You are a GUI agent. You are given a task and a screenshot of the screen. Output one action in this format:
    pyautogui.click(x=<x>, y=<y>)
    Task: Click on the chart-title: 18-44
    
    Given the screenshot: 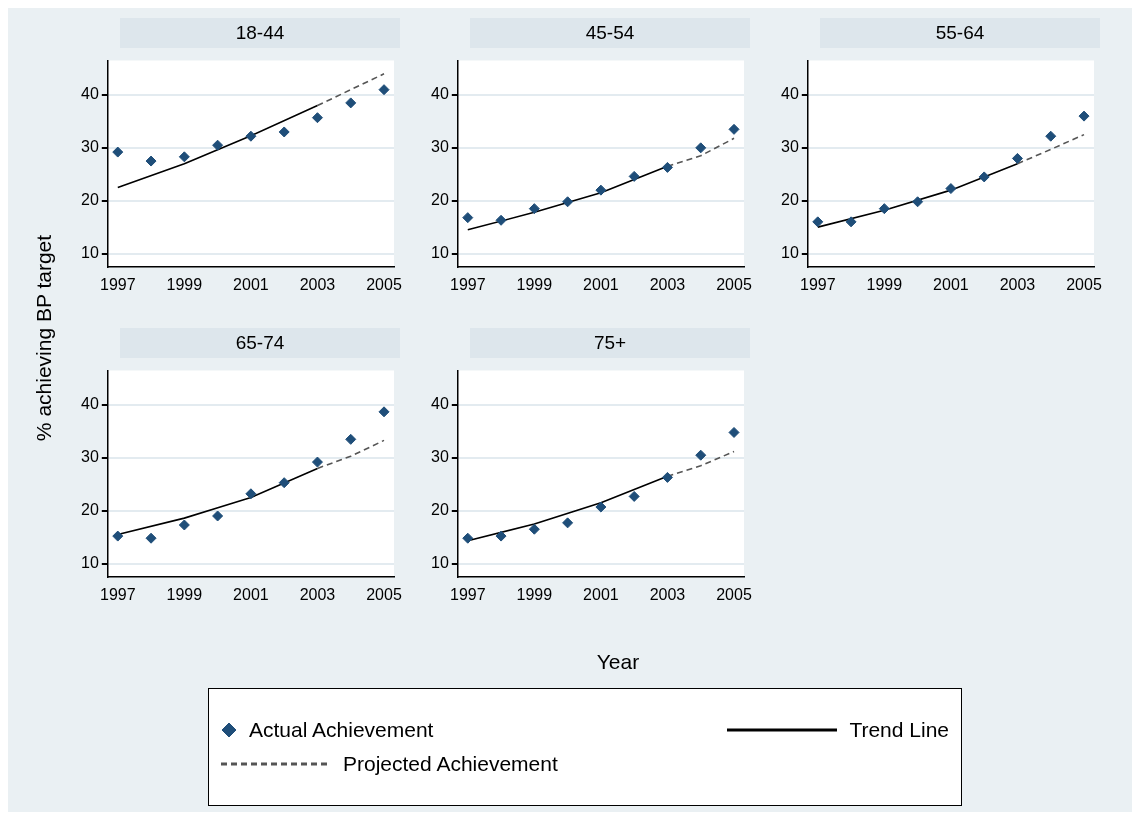 What is the action you would take?
    pyautogui.click(x=260, y=33)
    